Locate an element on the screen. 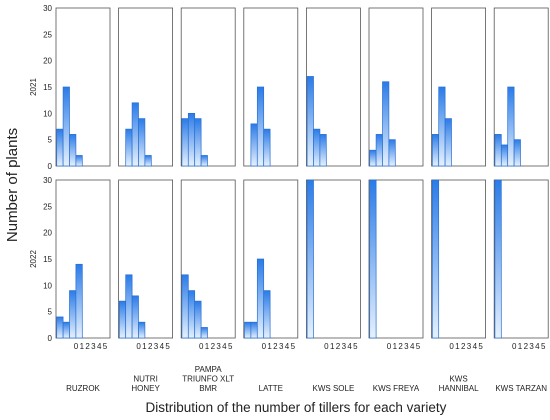  variety-label-line: LATTE is located at coordinates (271, 388).